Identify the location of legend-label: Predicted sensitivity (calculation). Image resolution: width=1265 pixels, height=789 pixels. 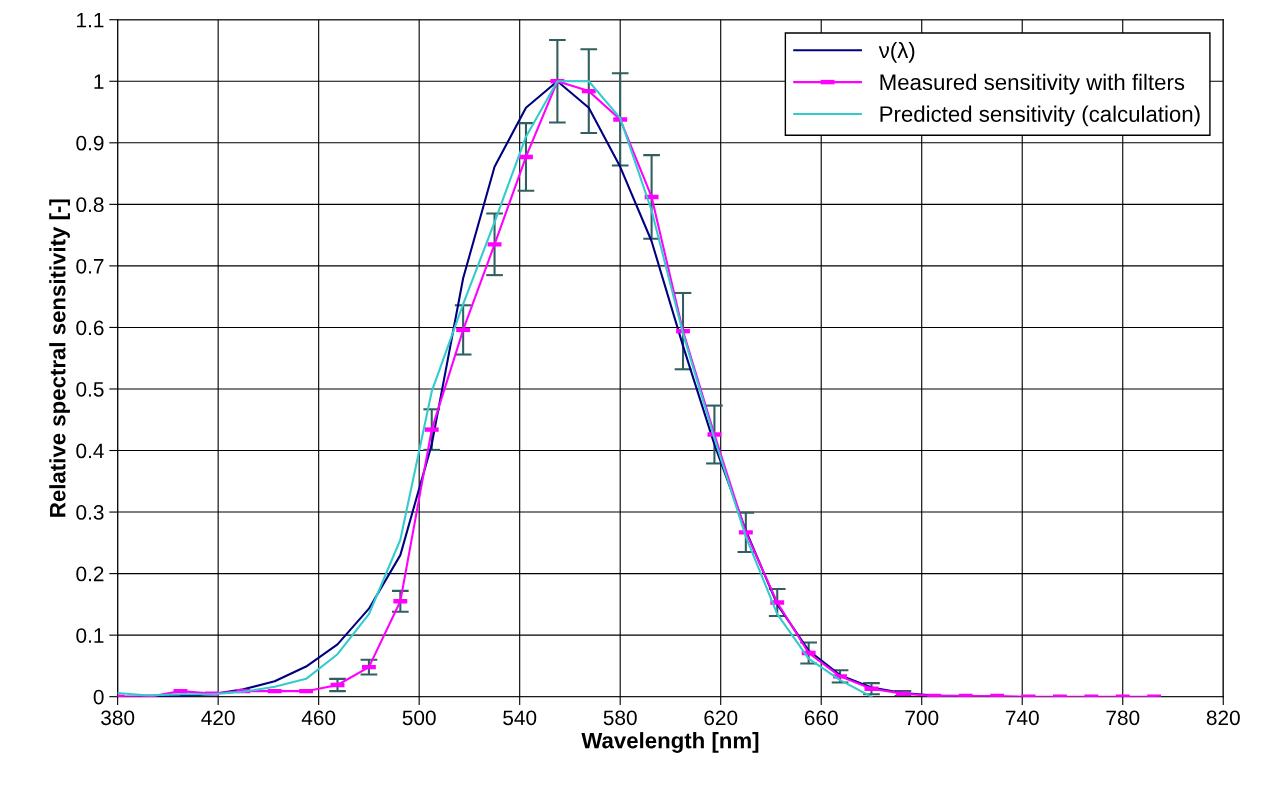
(1040, 116).